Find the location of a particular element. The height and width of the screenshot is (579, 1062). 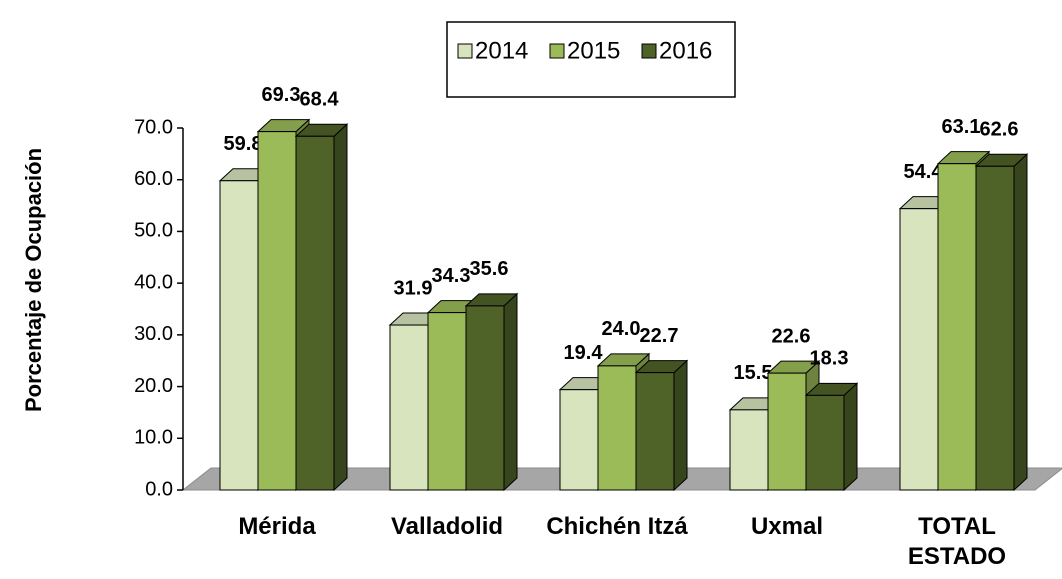

value-label: 31.9 is located at coordinates (413, 288).